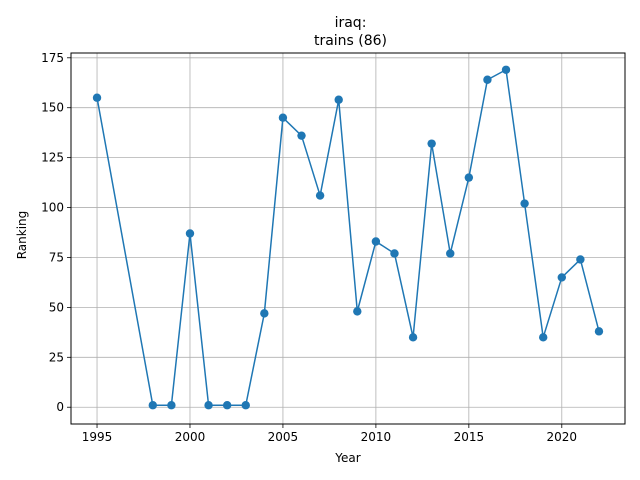 The width and height of the screenshot is (640, 480). Describe the element at coordinates (469, 437) in the screenshot. I see `x-tick-label: 2015` at that location.